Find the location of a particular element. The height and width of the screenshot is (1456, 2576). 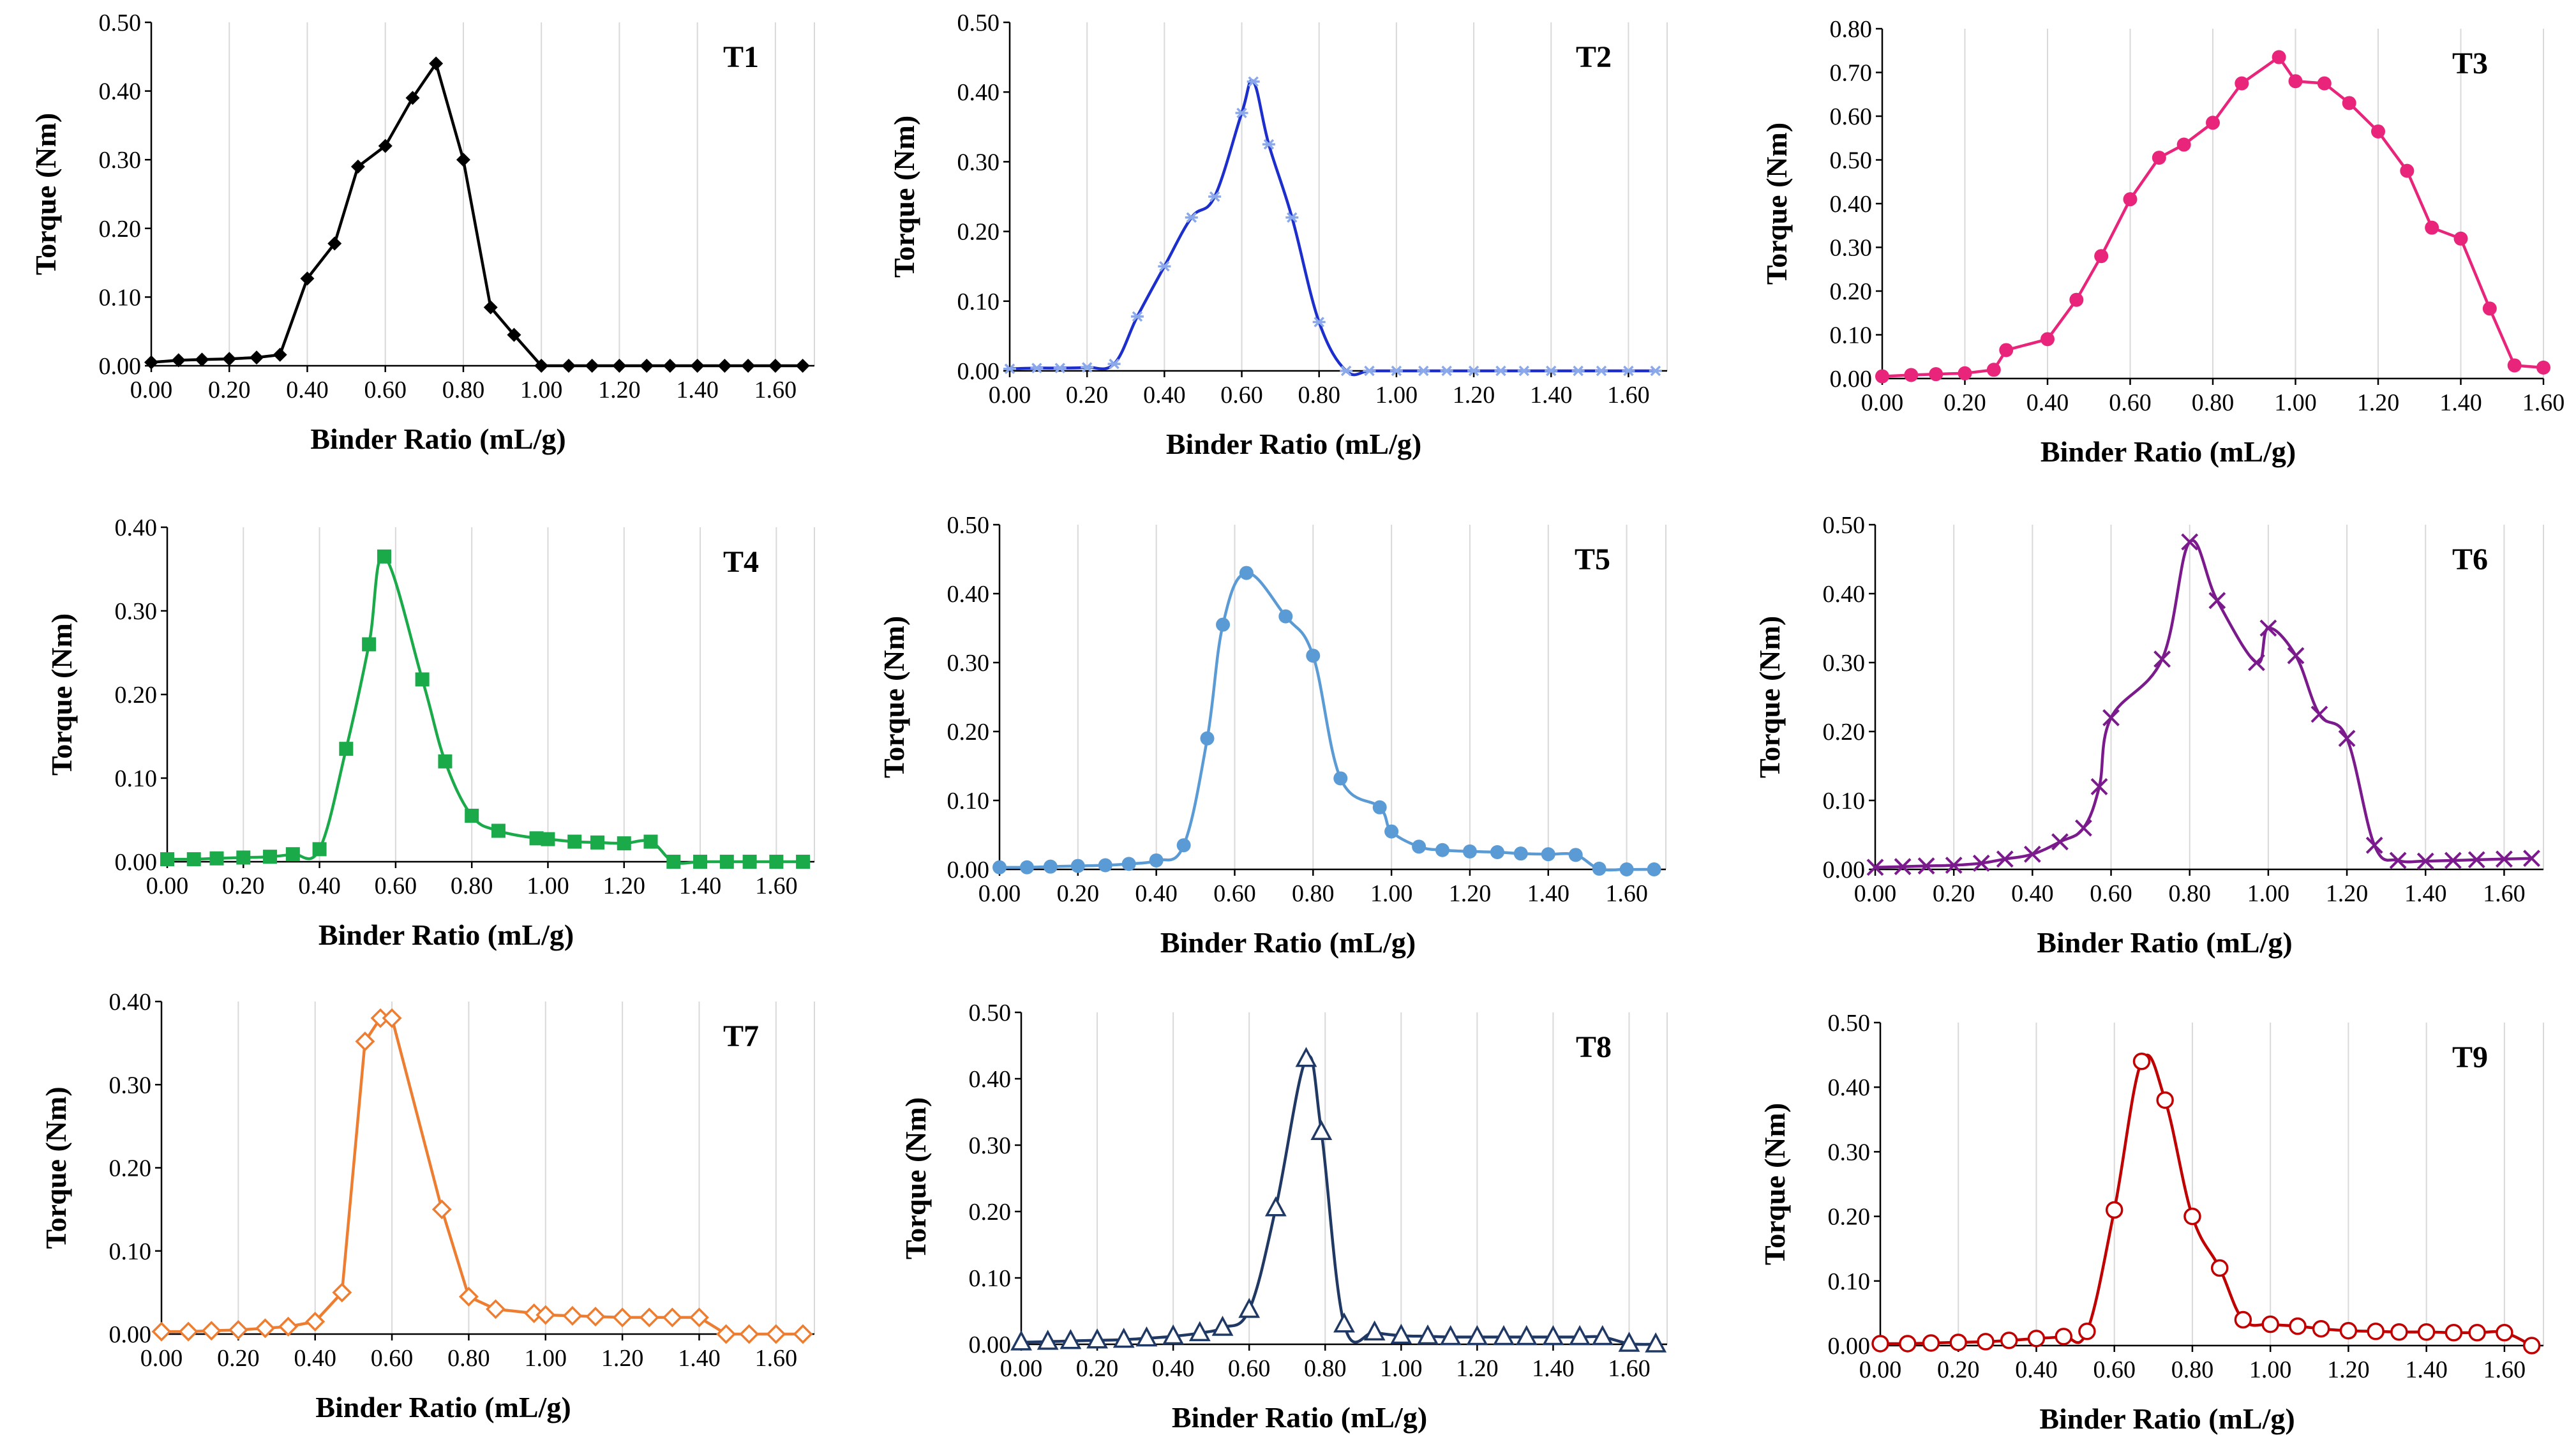

y-tick-label: 0.30 is located at coordinates (1849, 1152).